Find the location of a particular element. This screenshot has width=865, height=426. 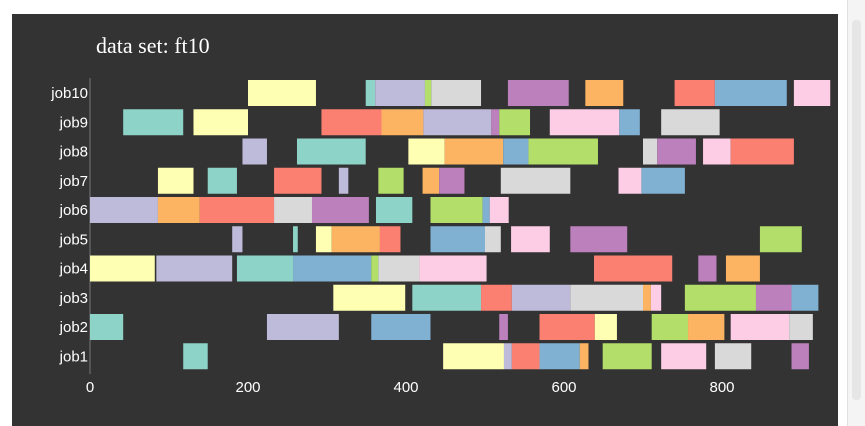

scrollbar-thumb is located at coordinates (856, 210).